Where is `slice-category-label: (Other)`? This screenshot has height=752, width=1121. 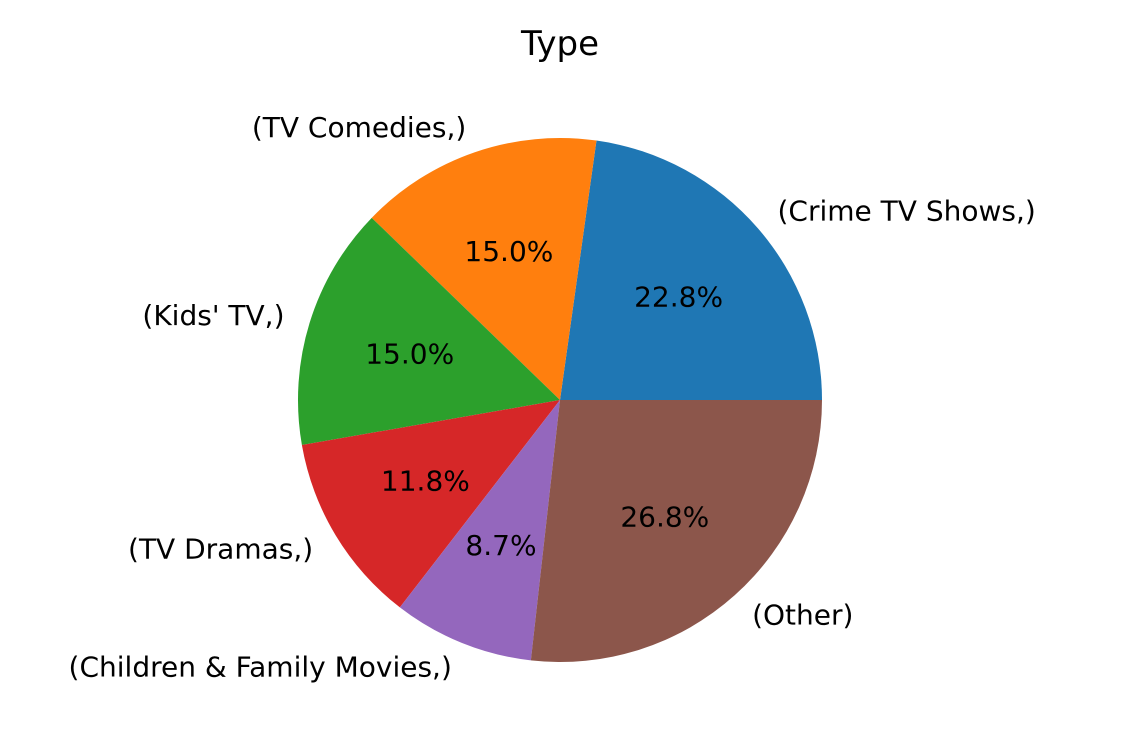 slice-category-label: (Other) is located at coordinates (802, 614).